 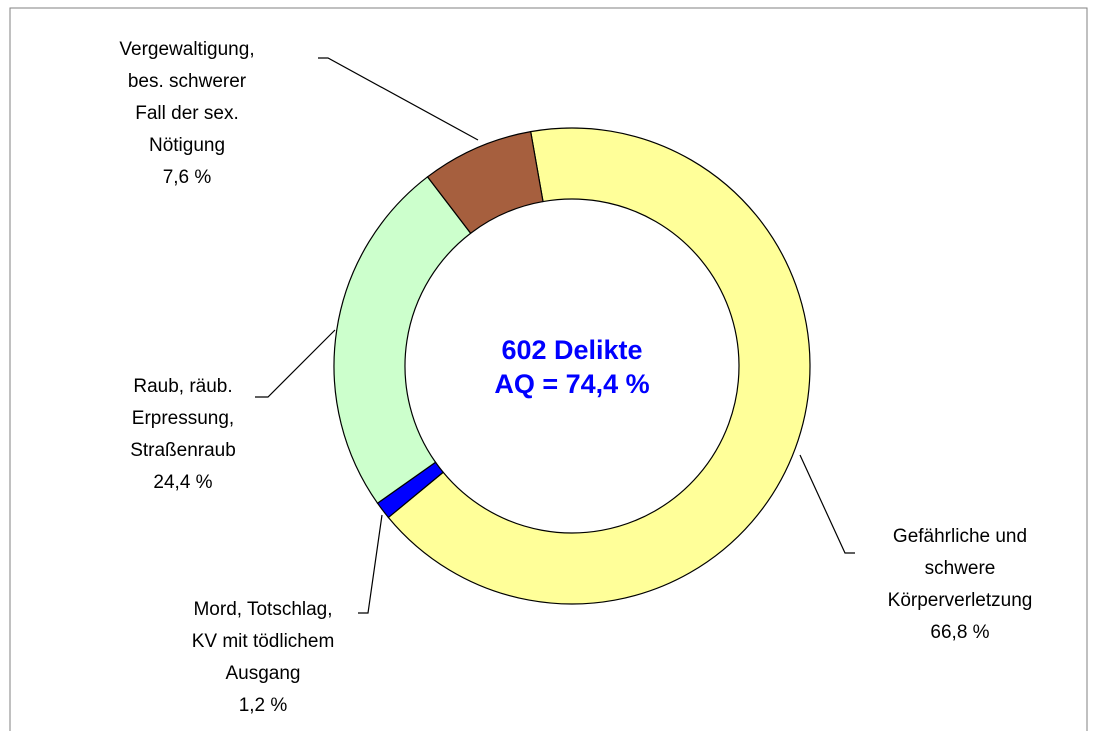 What do you see at coordinates (182, 386) in the screenshot?
I see `slice-label: Raub, räub.` at bounding box center [182, 386].